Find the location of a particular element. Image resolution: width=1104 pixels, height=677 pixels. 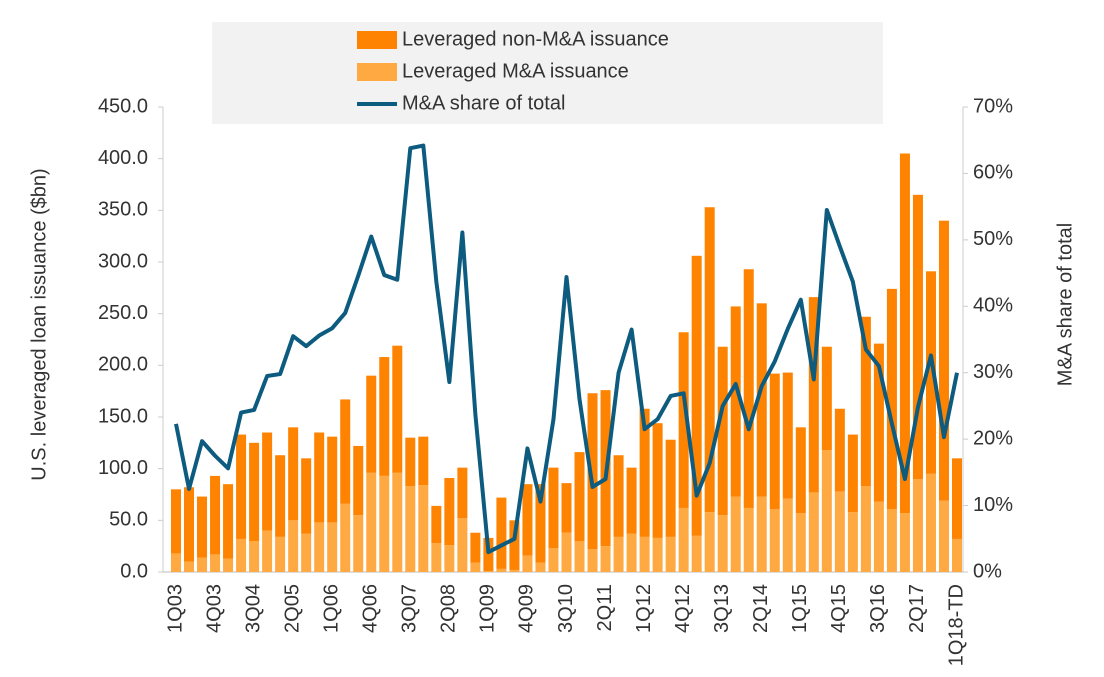

x-tick-label: 1Q06 is located at coordinates (331, 608).